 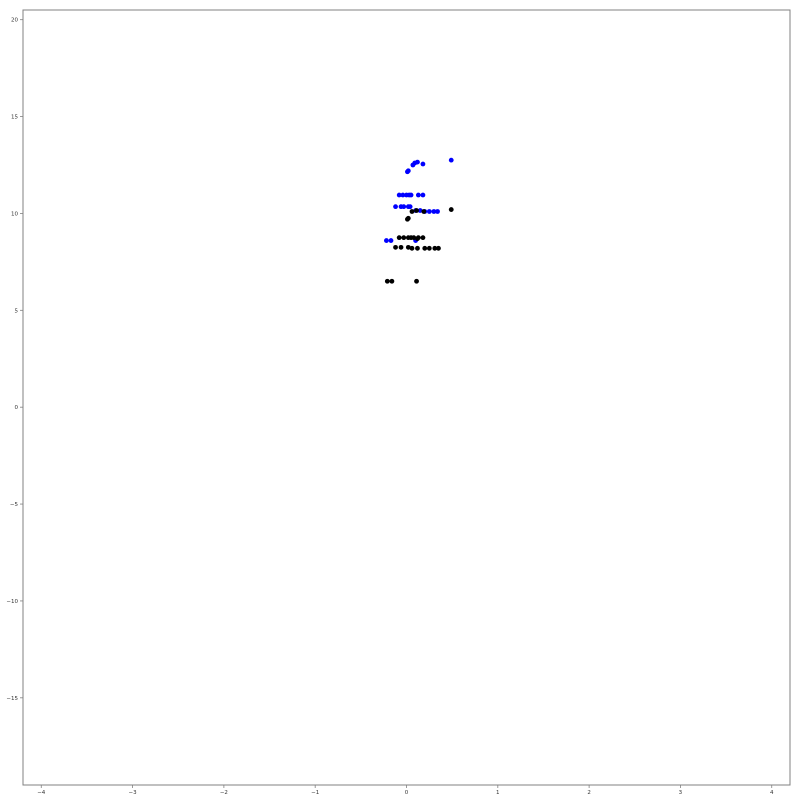 What do you see at coordinates (407, 793) in the screenshot?
I see `x-tick-label: 0` at bounding box center [407, 793].